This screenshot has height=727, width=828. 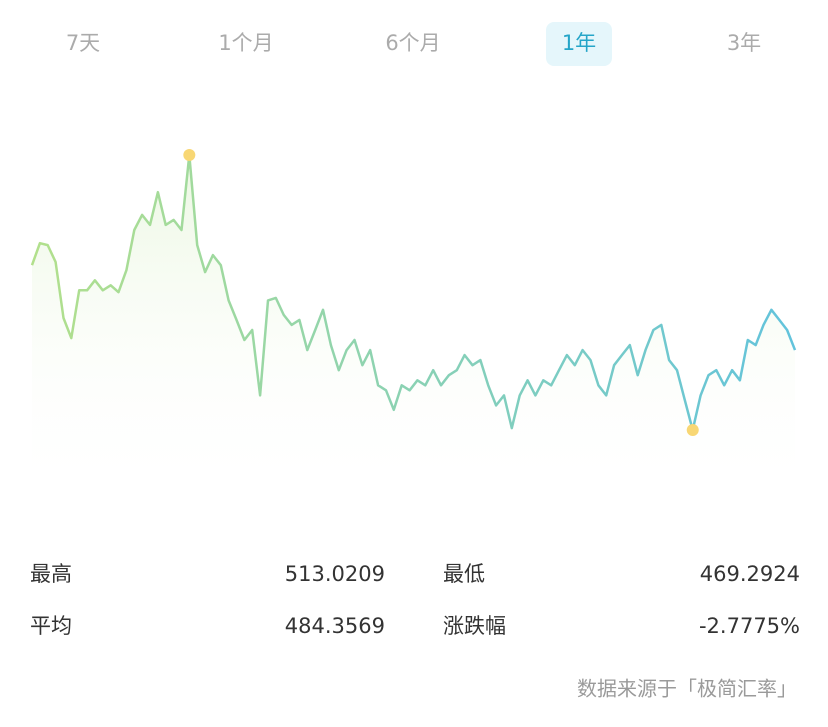 I want to click on tab: 3年, so click(x=744, y=43).